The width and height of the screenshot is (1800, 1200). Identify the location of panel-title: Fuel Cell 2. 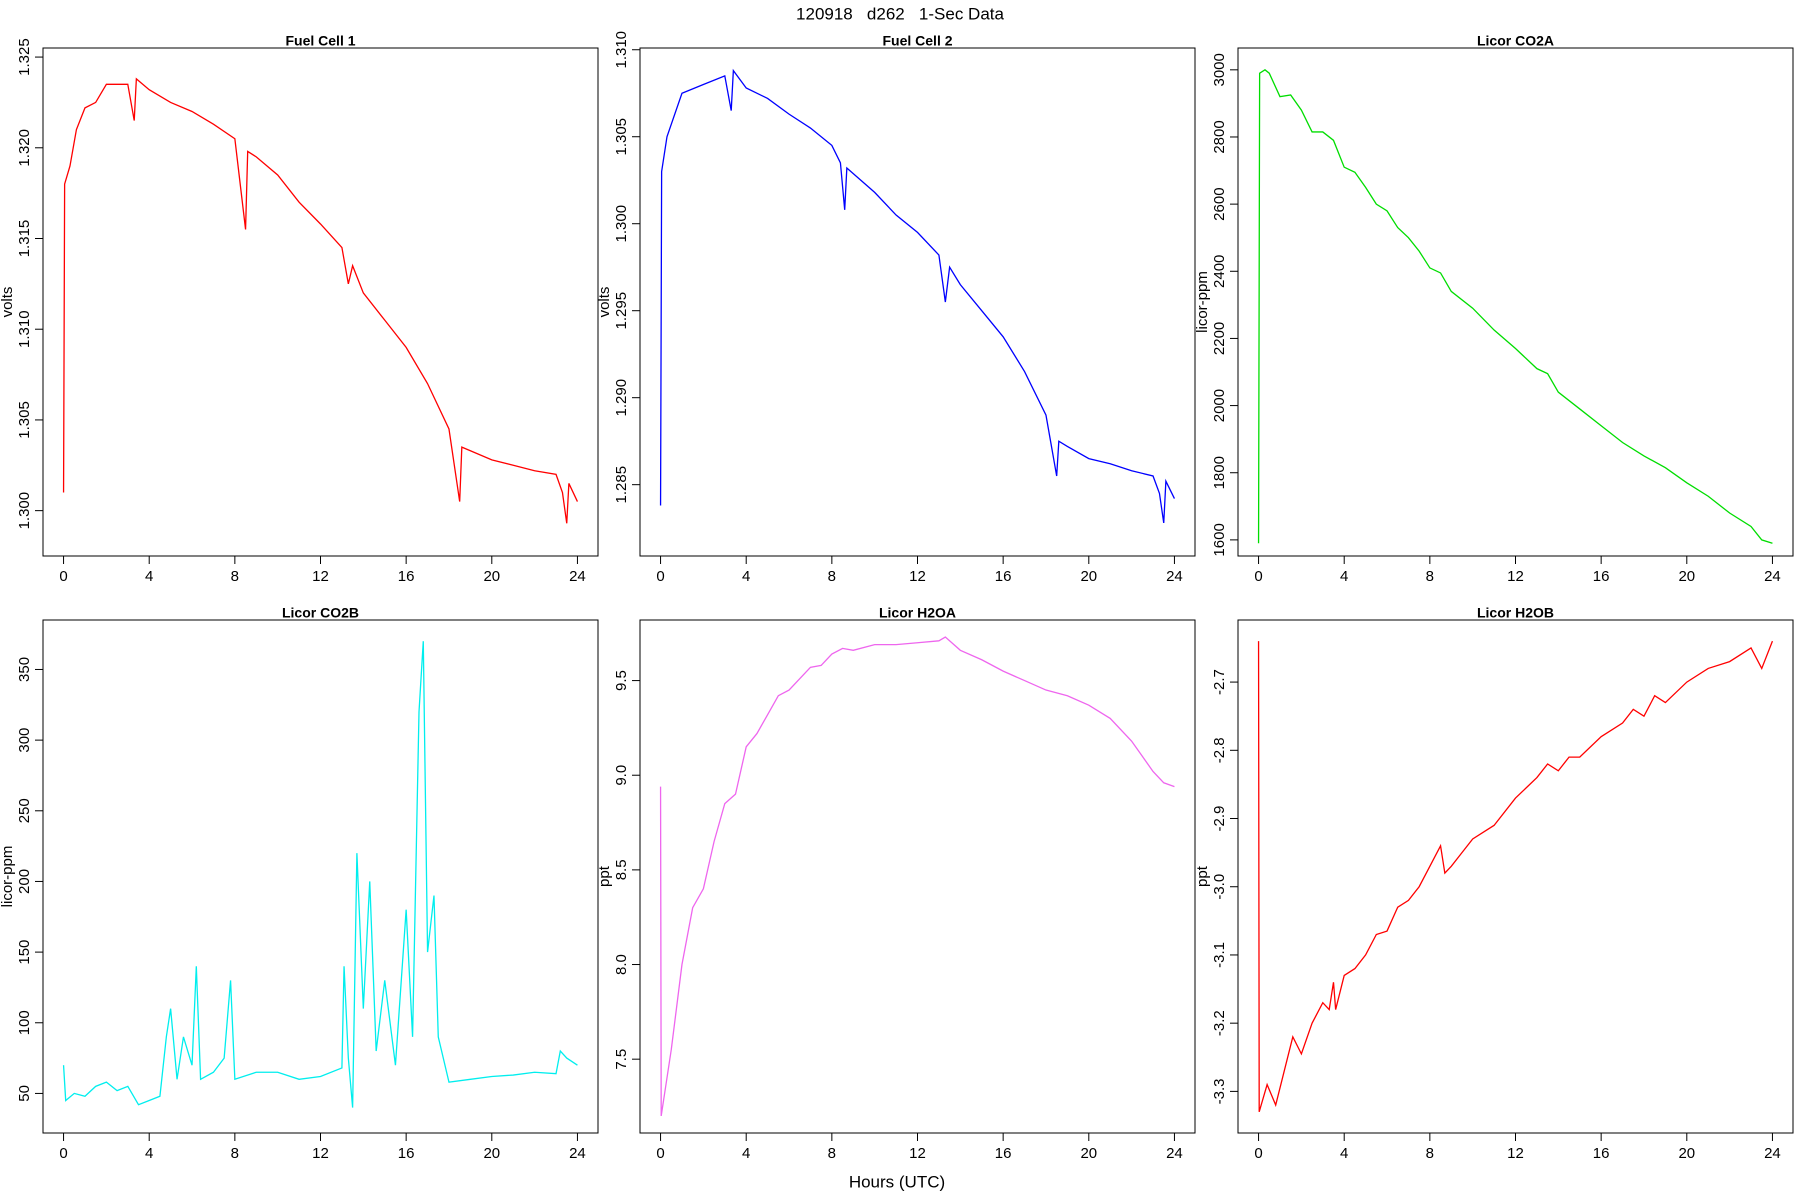
(917, 41).